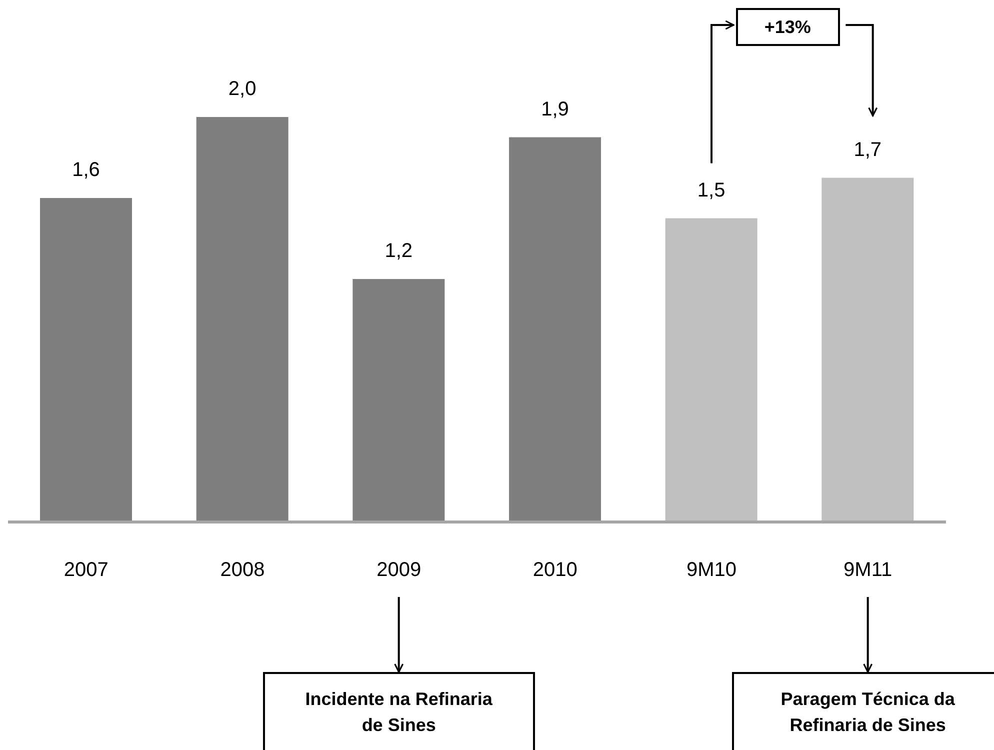 This screenshot has width=994, height=750. What do you see at coordinates (398, 251) in the screenshot?
I see `data-label: 1,2` at bounding box center [398, 251].